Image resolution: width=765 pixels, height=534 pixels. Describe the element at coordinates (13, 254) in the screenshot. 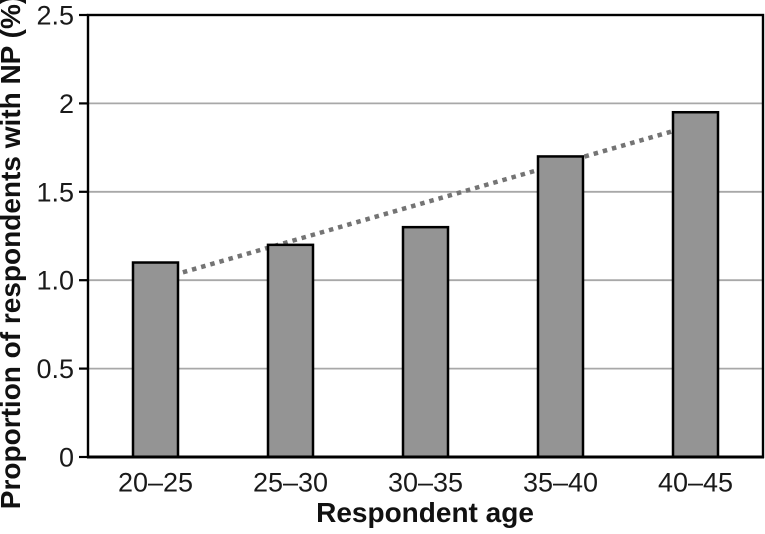

I see `y-axis-title: Proportion of respondents with NP (%)` at that location.